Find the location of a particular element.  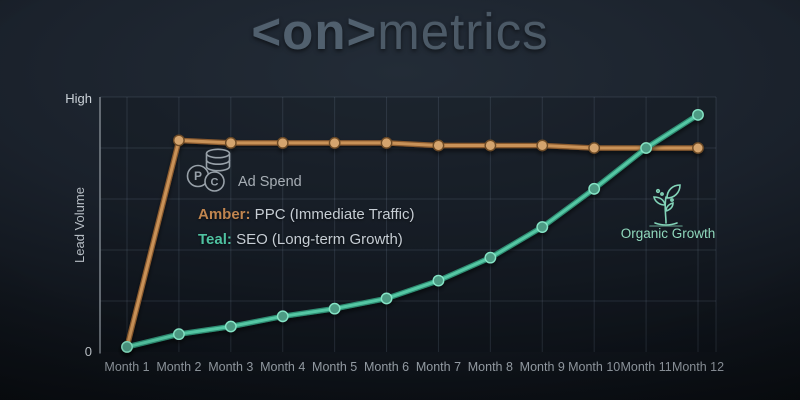

svg-text: C is located at coordinates (215, 183).